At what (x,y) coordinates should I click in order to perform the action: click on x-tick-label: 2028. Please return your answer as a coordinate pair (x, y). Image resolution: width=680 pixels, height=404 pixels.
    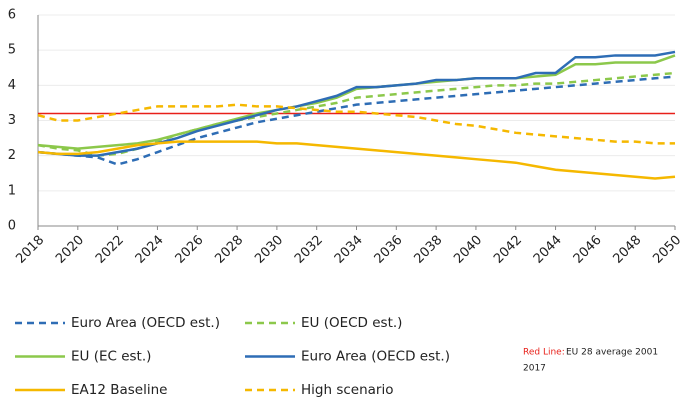
    Looking at the image, I should click on (229, 250).